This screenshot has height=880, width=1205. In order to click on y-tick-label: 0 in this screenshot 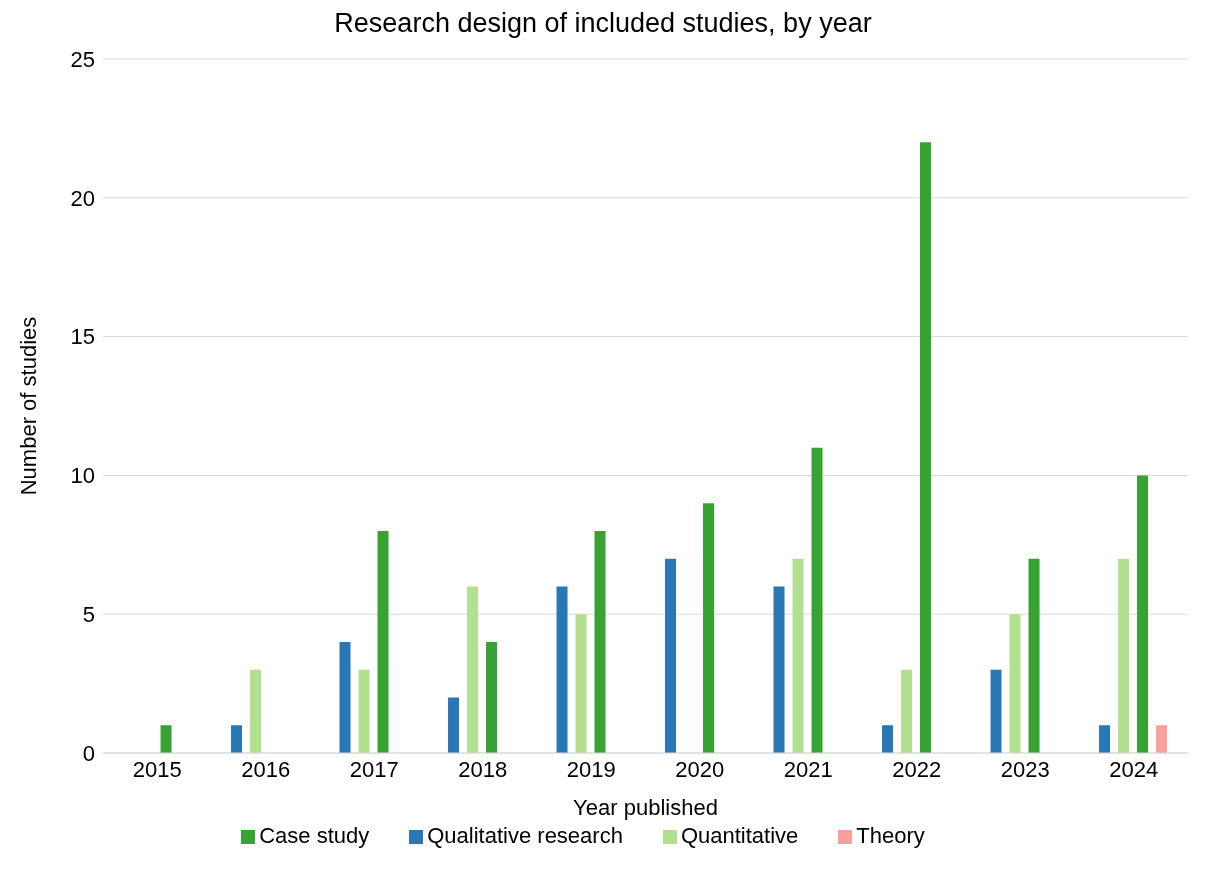, I will do `click(88, 753)`.